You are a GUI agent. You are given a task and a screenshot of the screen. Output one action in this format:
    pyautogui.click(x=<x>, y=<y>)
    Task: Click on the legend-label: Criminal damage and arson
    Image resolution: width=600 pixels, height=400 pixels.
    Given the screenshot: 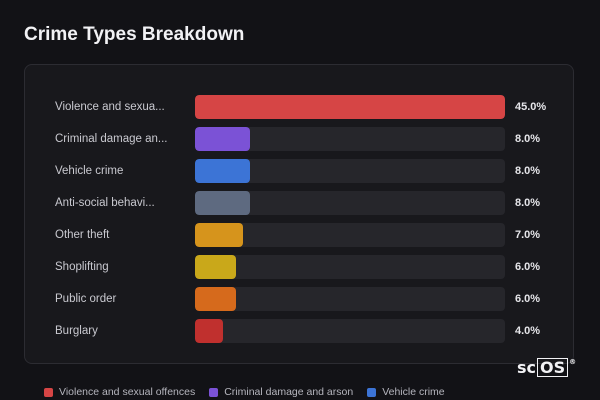 What is the action you would take?
    pyautogui.click(x=289, y=392)
    